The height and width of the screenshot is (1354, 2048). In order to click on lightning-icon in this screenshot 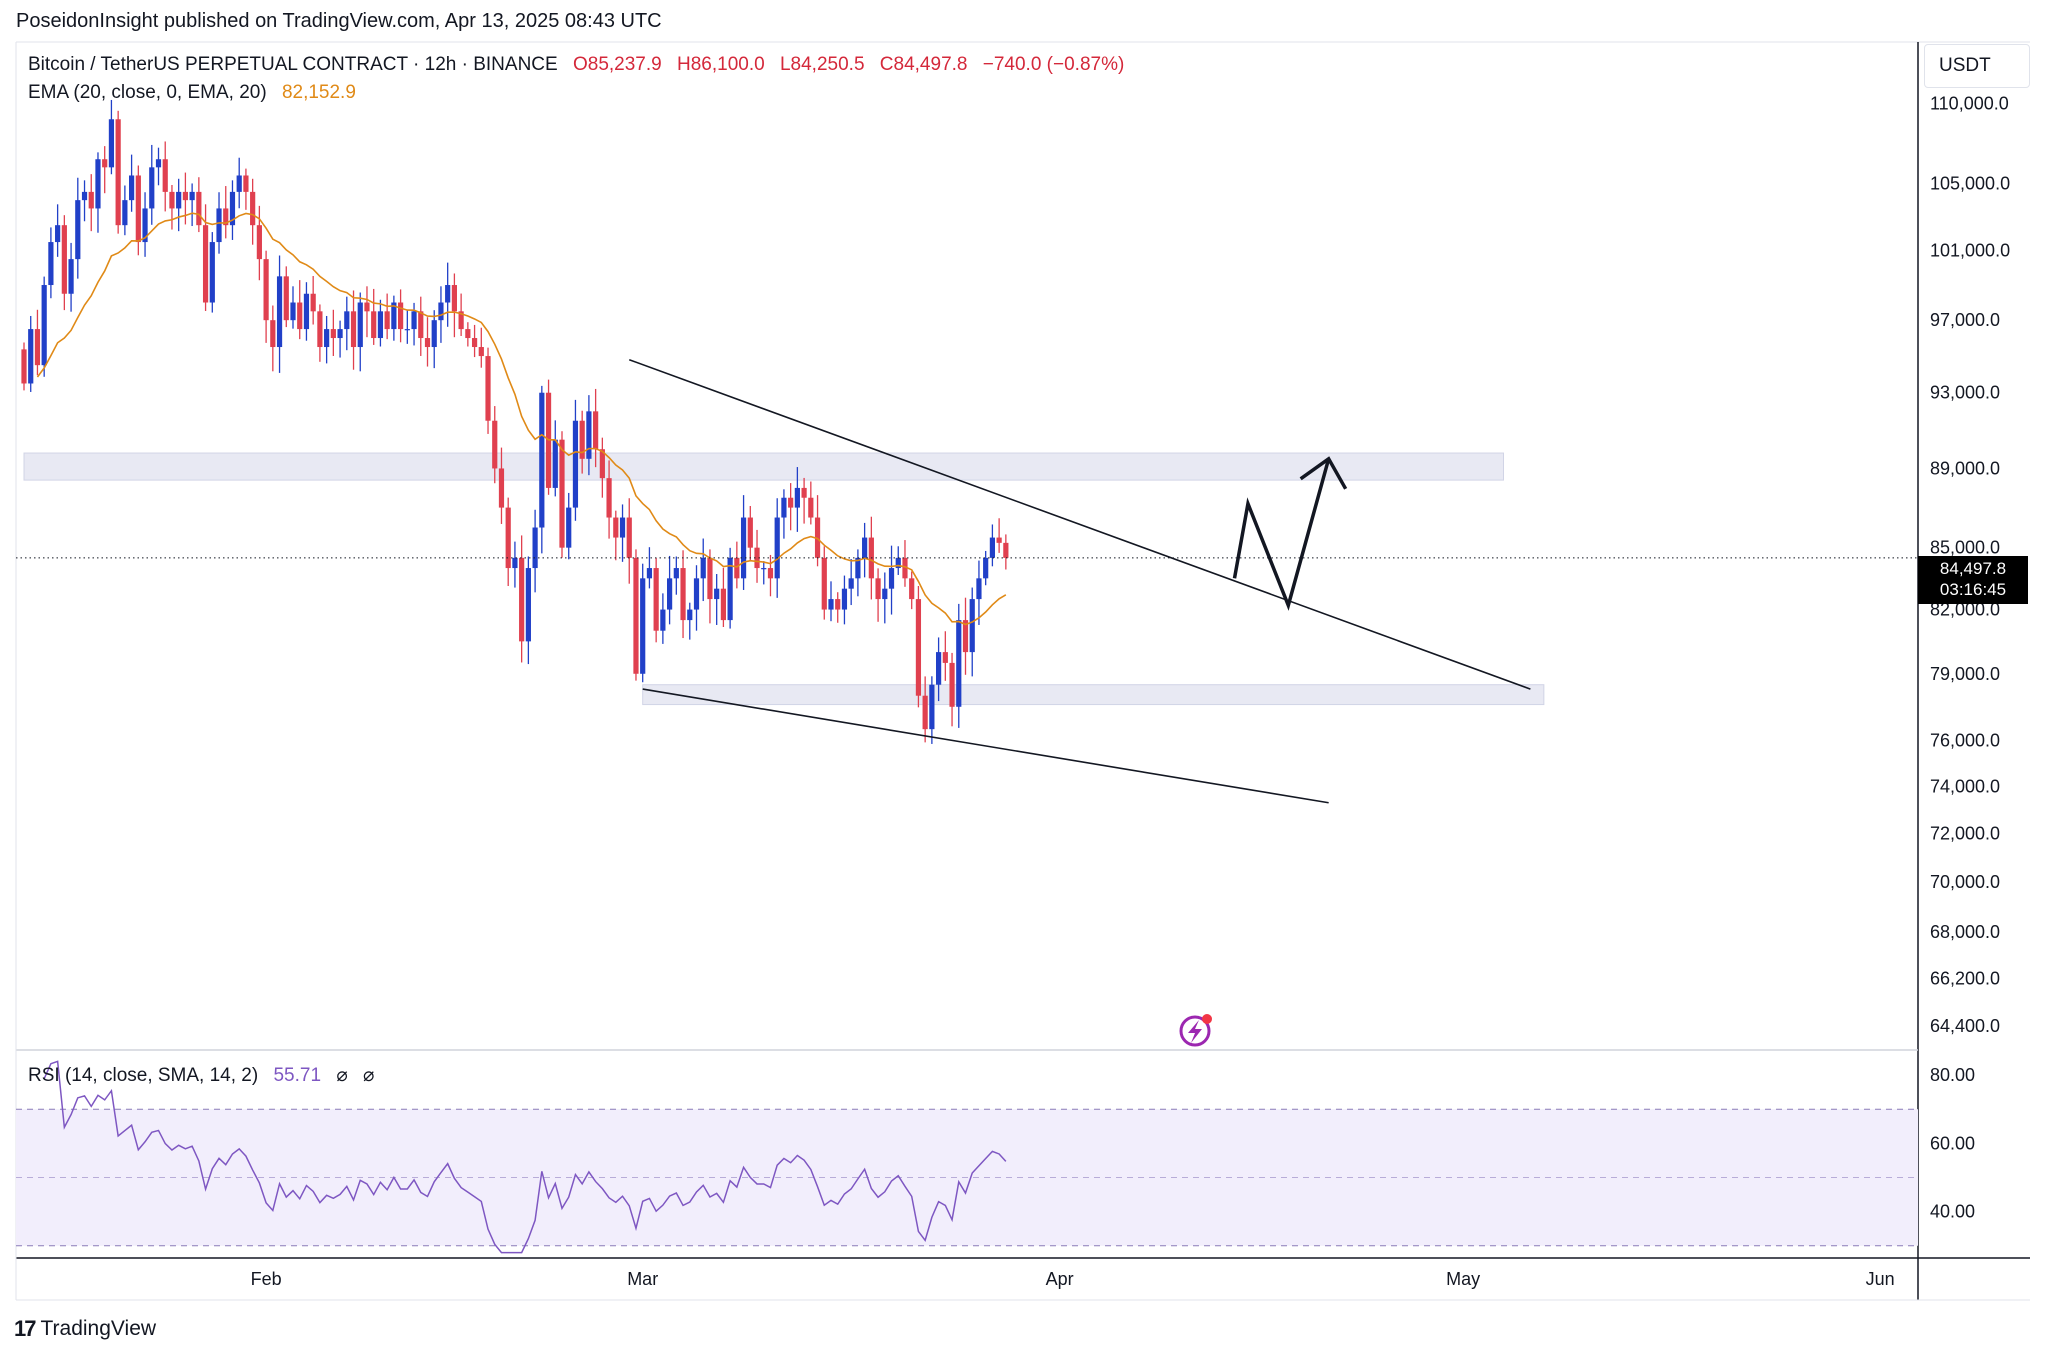, I will do `click(1195, 1030)`.